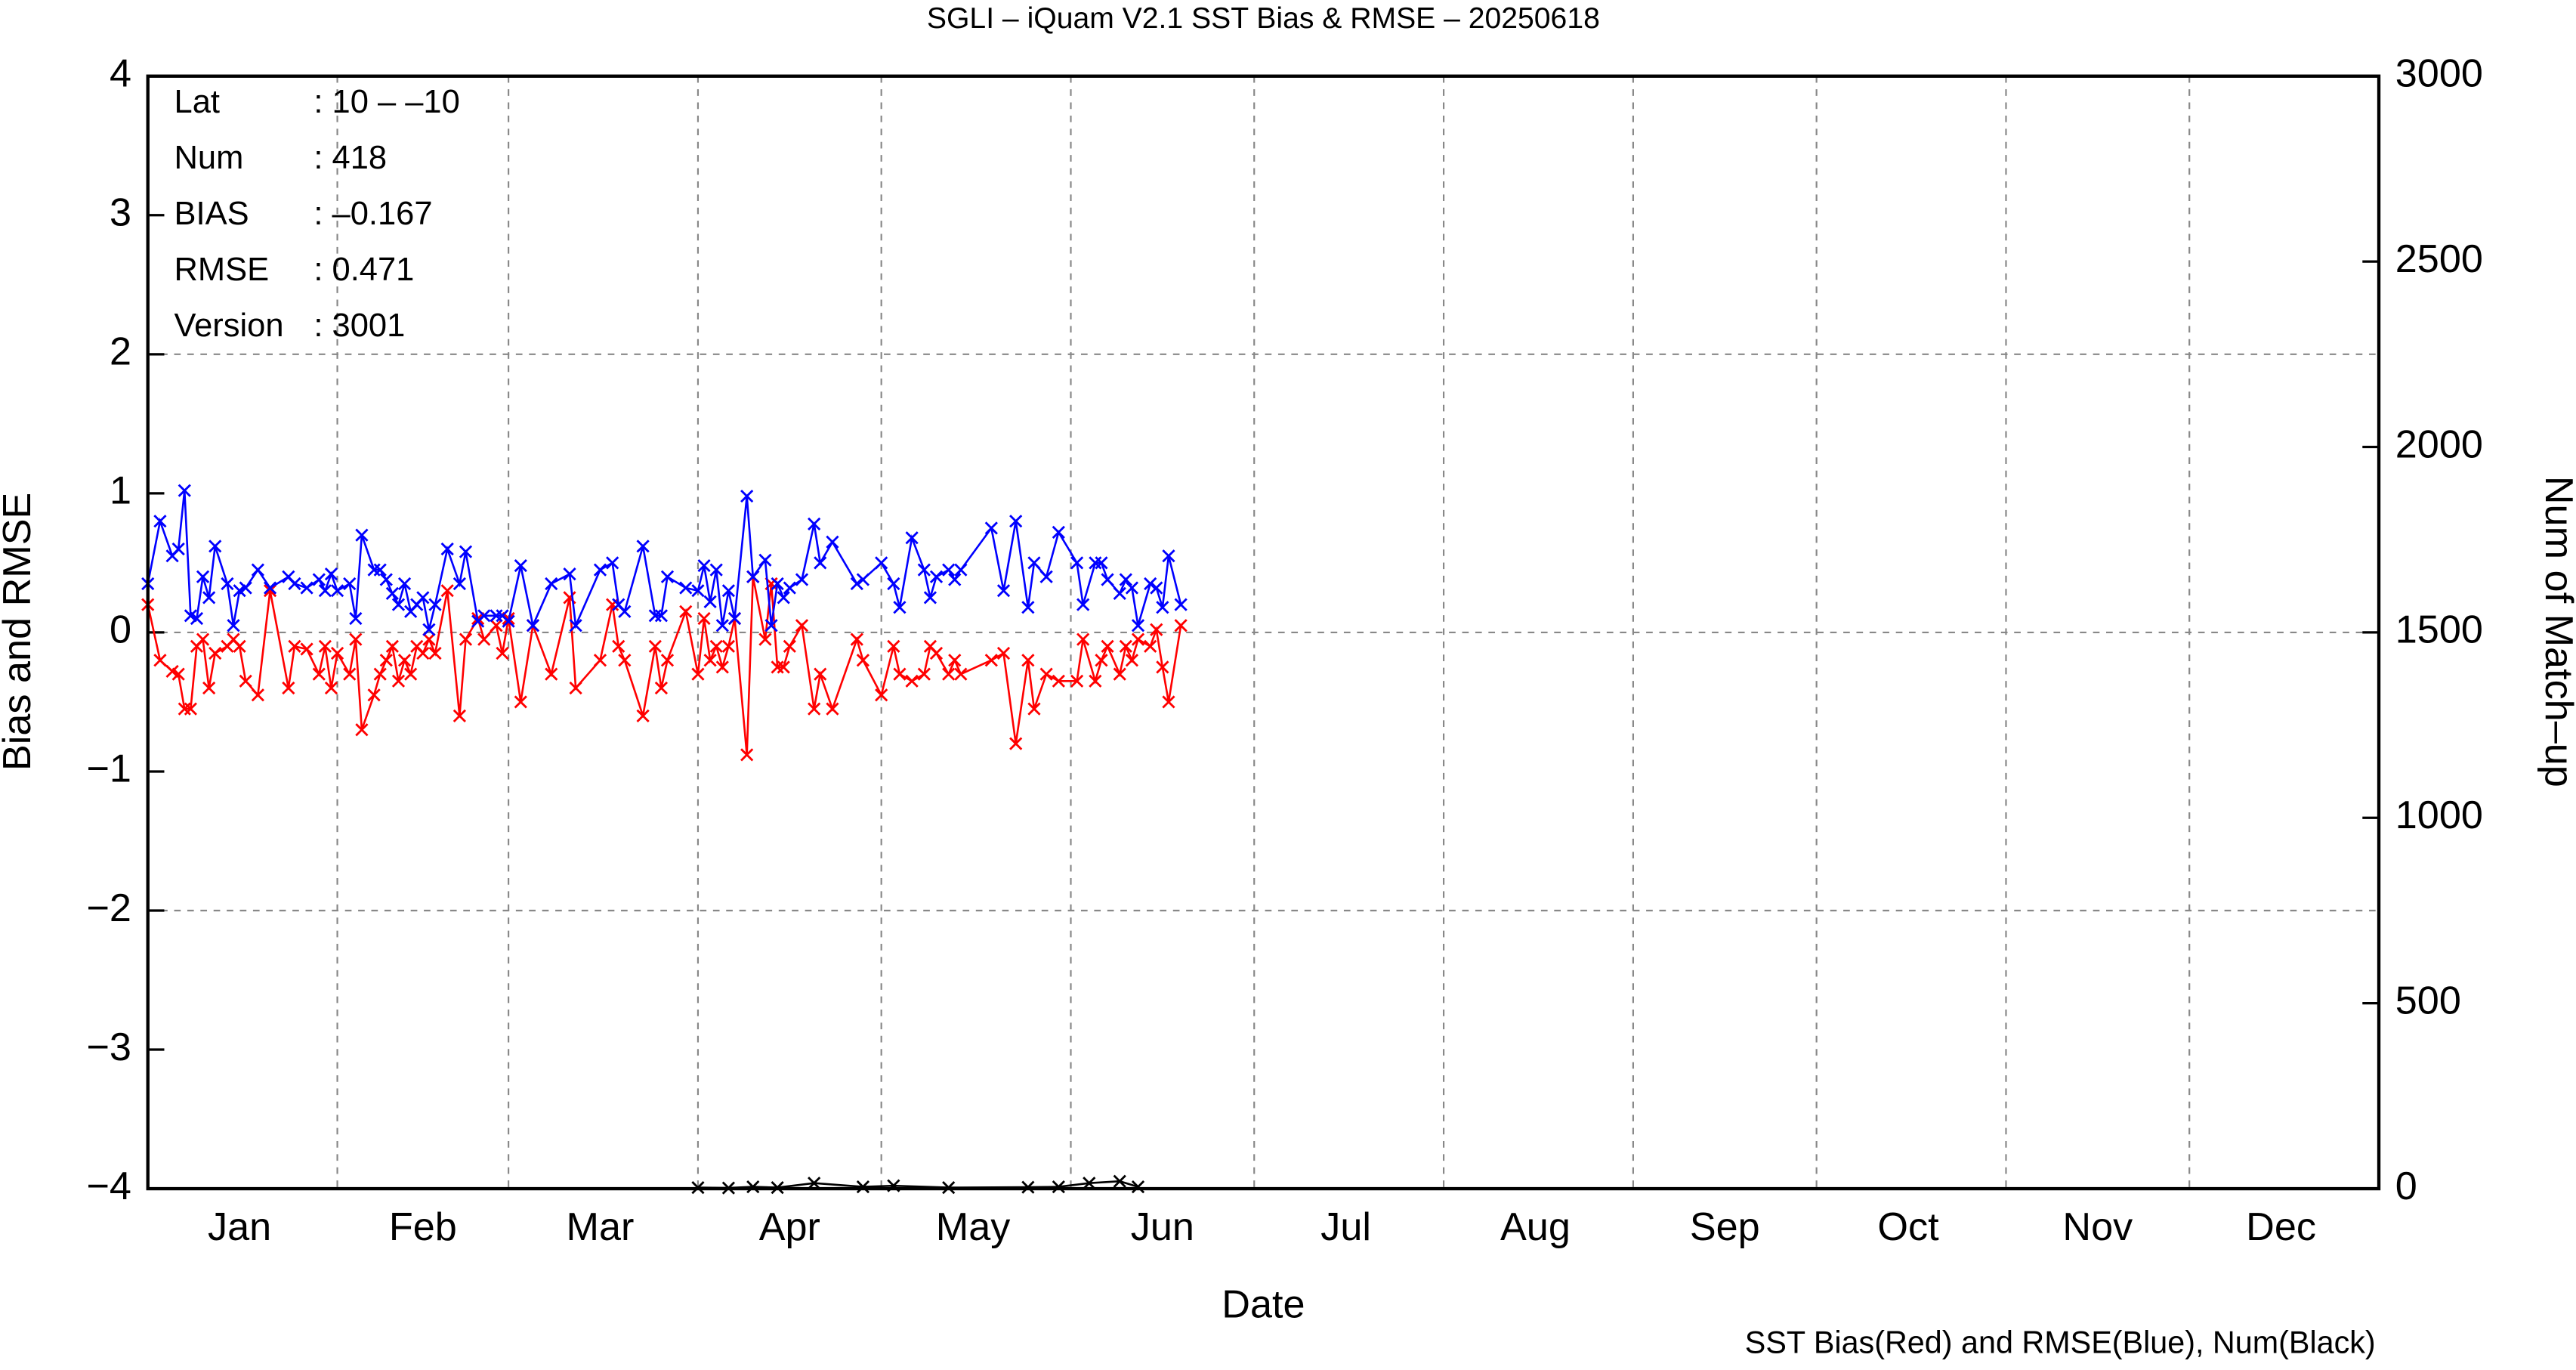 The width and height of the screenshot is (2576, 1370). I want to click on y-tick-label: 3, so click(120, 213).